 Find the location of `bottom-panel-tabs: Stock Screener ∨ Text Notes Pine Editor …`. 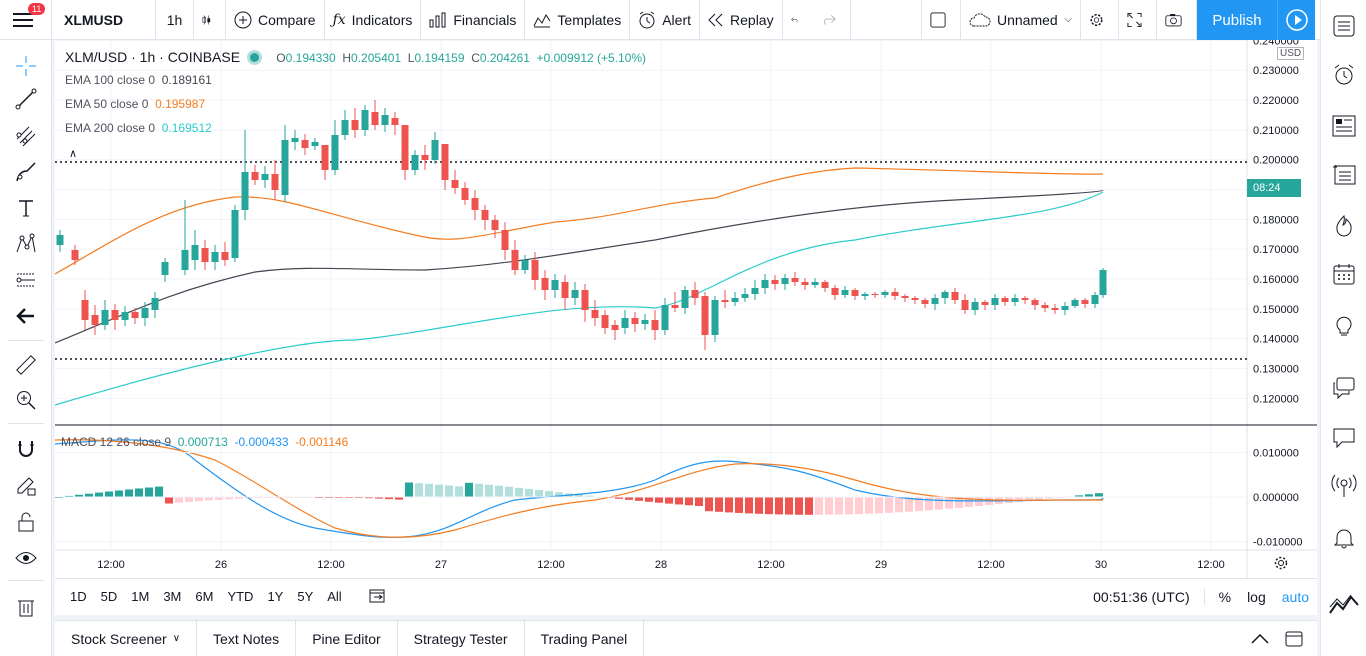

bottom-panel-tabs: Stock Screener ∨ Text Notes Pine Editor … is located at coordinates (686, 638).